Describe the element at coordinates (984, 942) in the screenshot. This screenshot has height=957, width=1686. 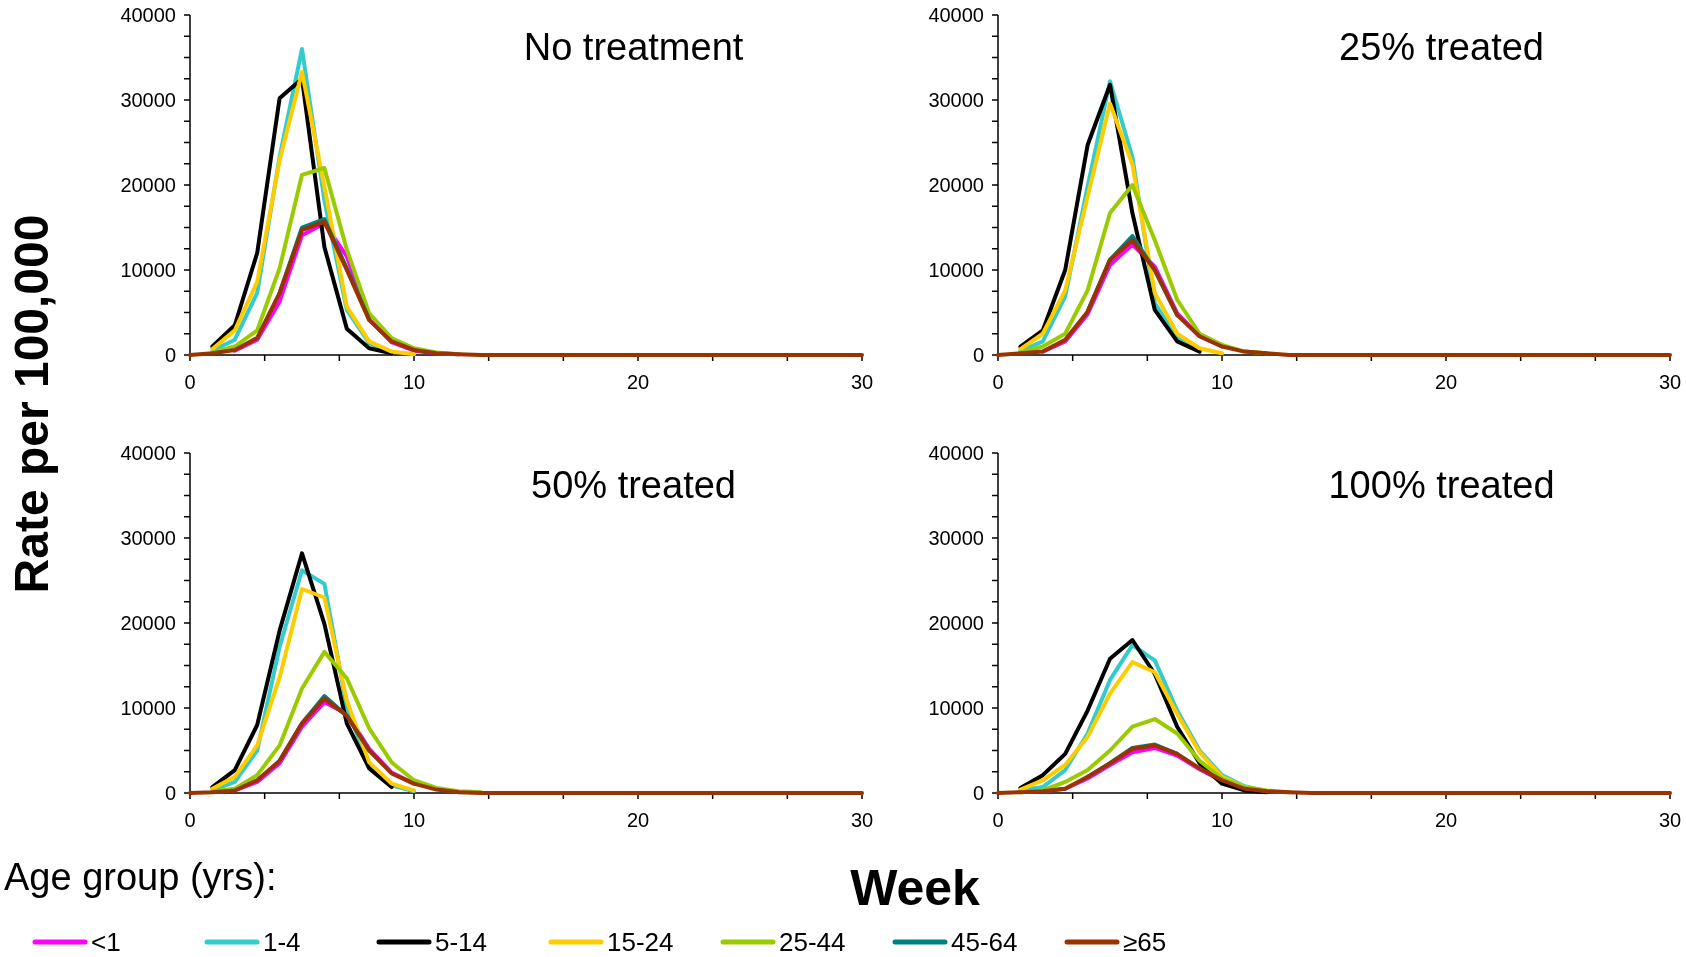
I see `legend-label: 45-64` at that location.